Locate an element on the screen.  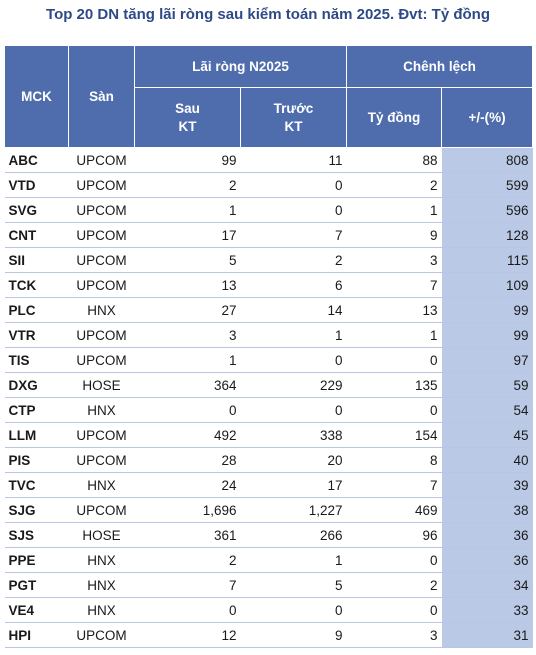
cell-mck: VTR is located at coordinates (36, 335).